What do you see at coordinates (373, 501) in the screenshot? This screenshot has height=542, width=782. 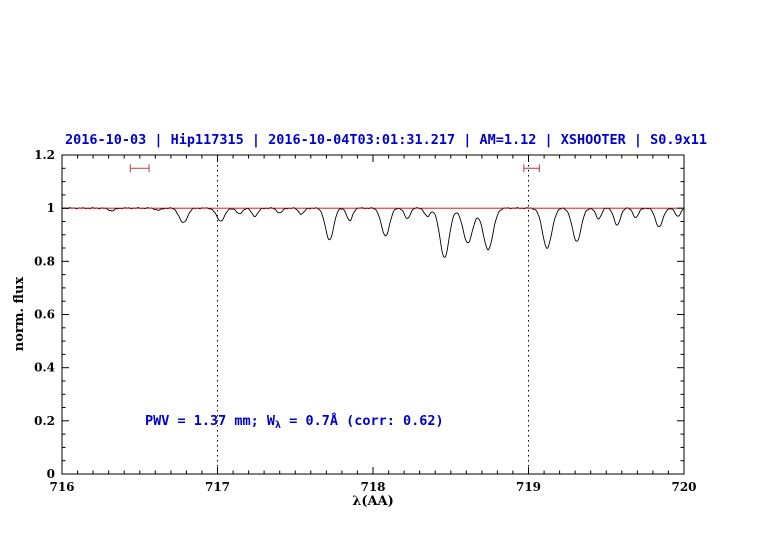 I see `x-axis-label: λ(AA)` at bounding box center [373, 501].